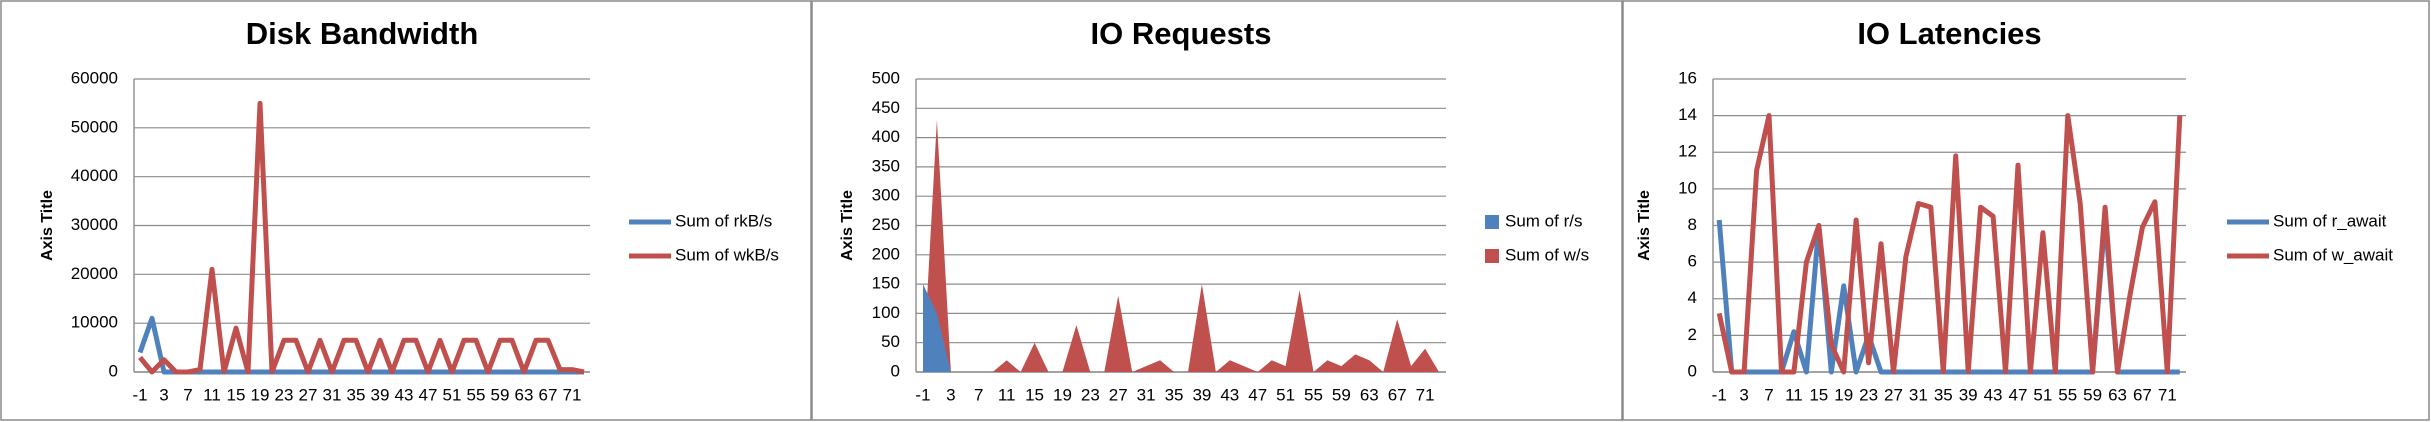  What do you see at coordinates (1692, 261) in the screenshot?
I see `y-tick-label: 6` at bounding box center [1692, 261].